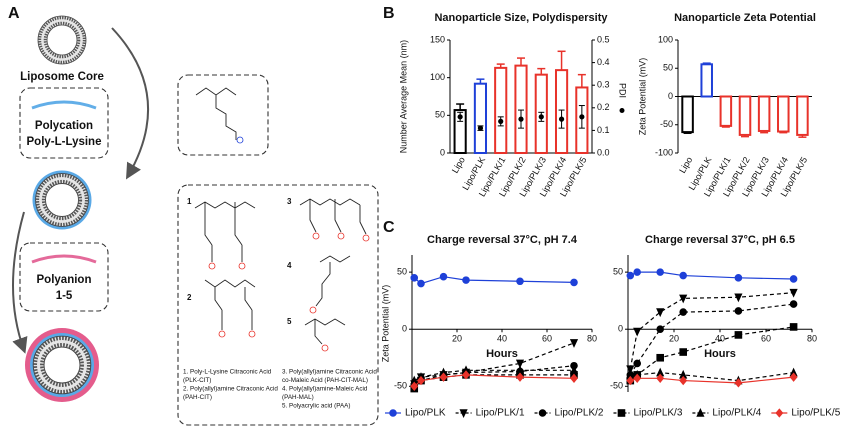 The image size is (845, 427). What do you see at coordinates (197, 380) in the screenshot?
I see `key-line: (PLK-CIT)` at bounding box center [197, 380].